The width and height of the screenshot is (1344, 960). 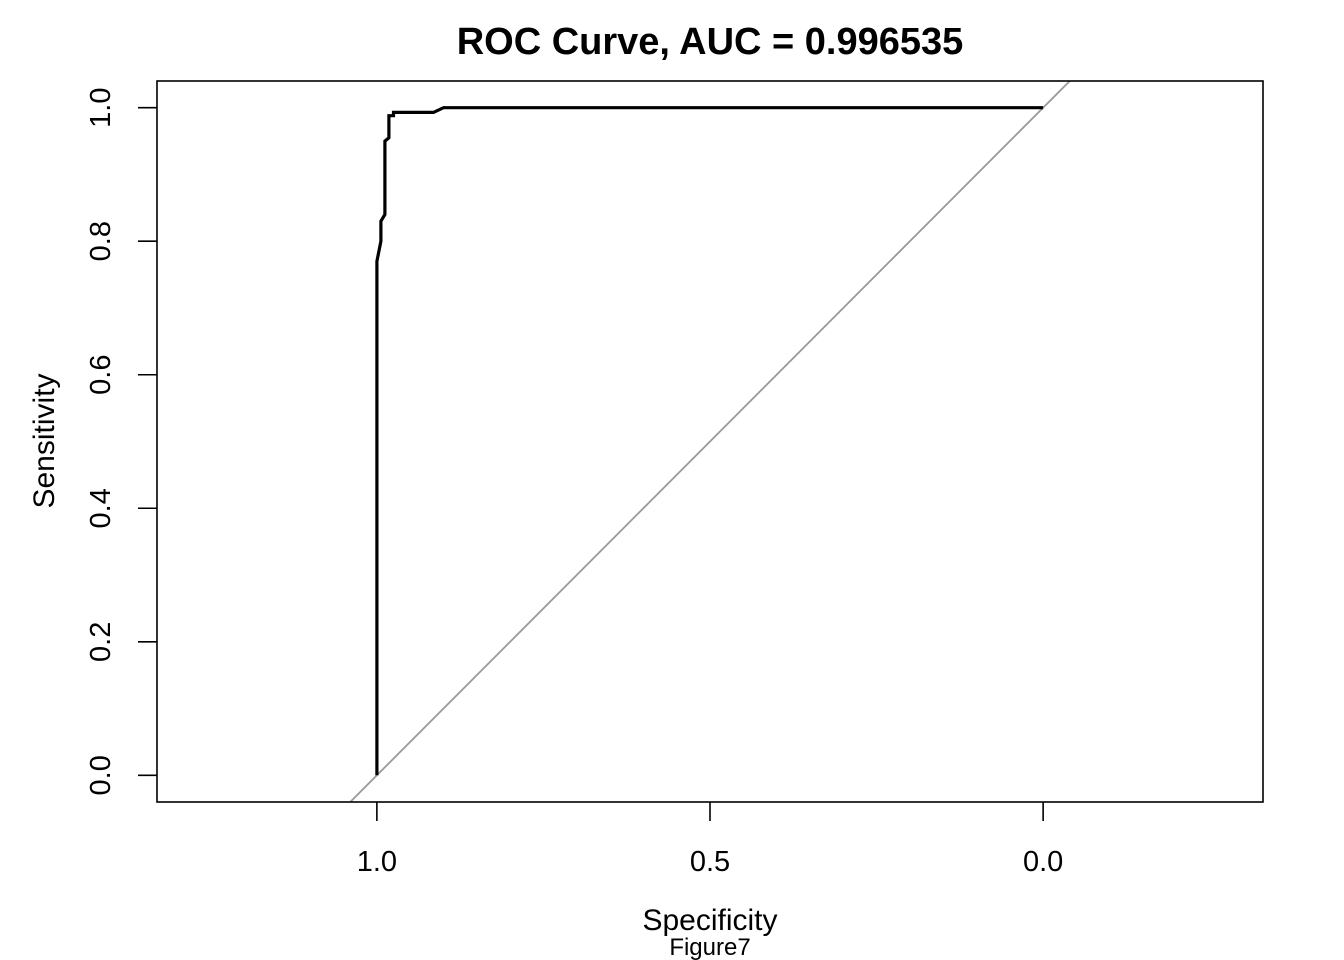 What do you see at coordinates (101, 375) in the screenshot?
I see `y-tick-label: 0.6` at bounding box center [101, 375].